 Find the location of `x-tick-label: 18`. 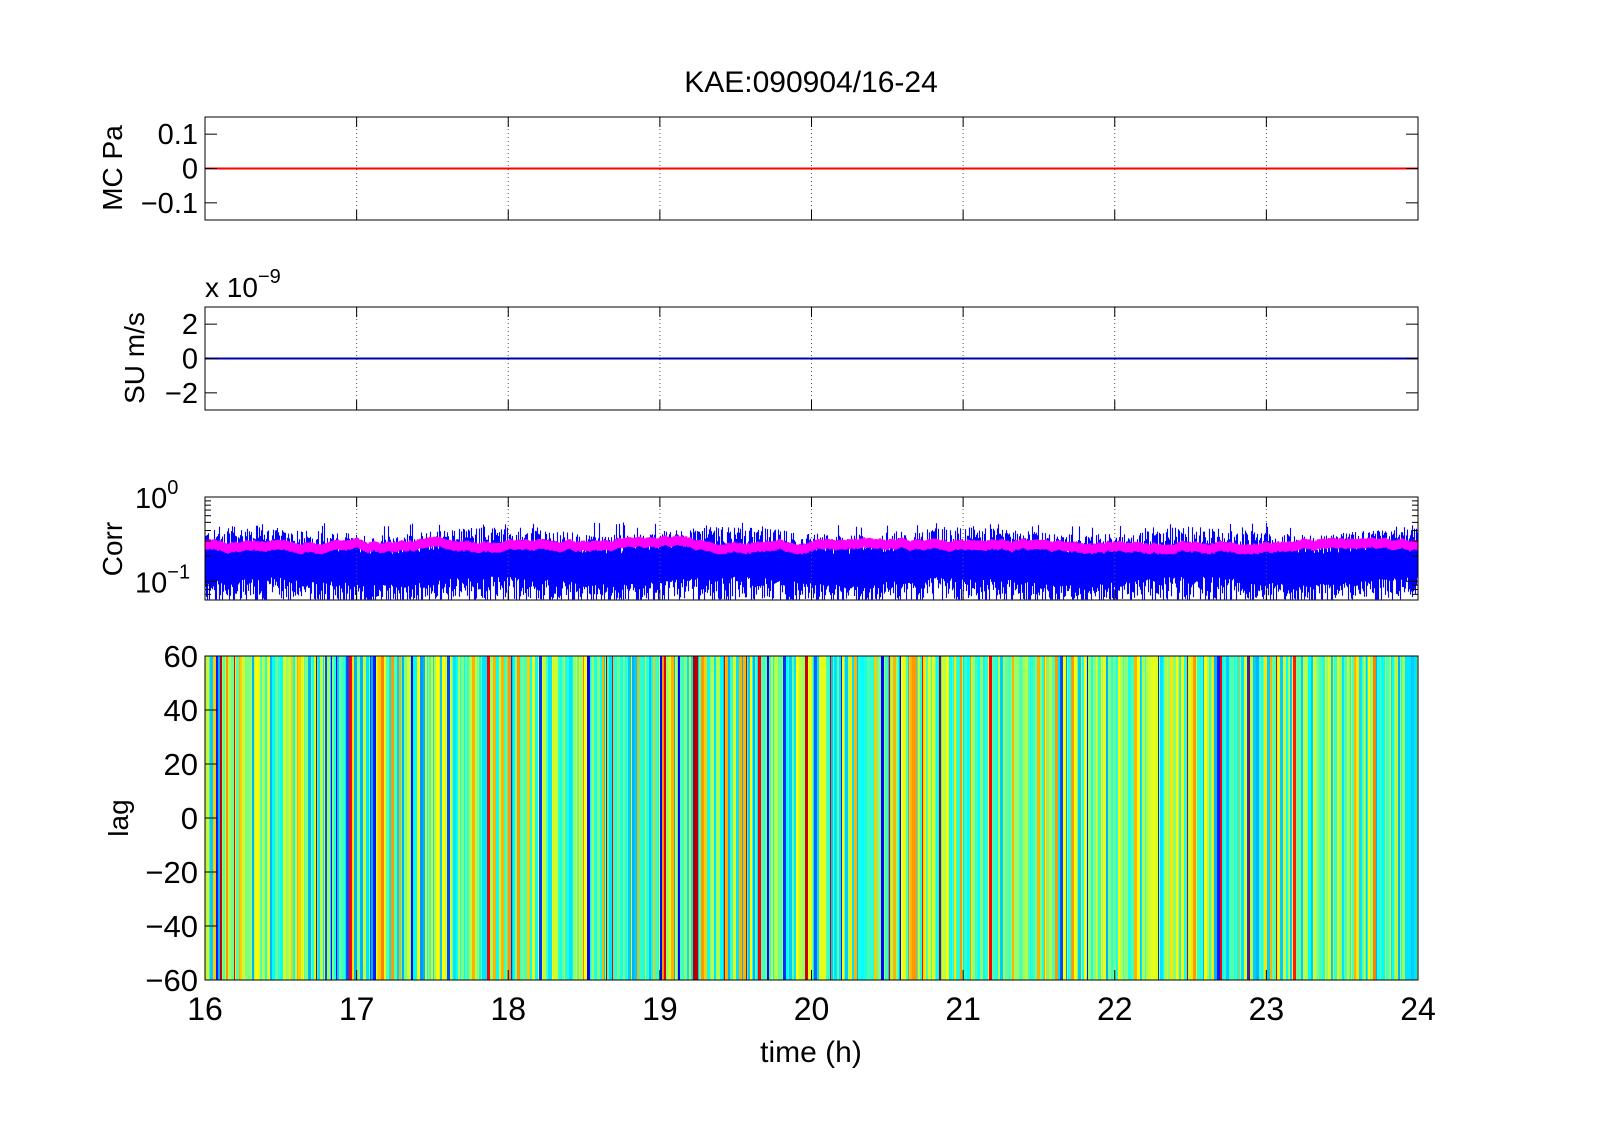

x-tick-label: 18 is located at coordinates (508, 1009).